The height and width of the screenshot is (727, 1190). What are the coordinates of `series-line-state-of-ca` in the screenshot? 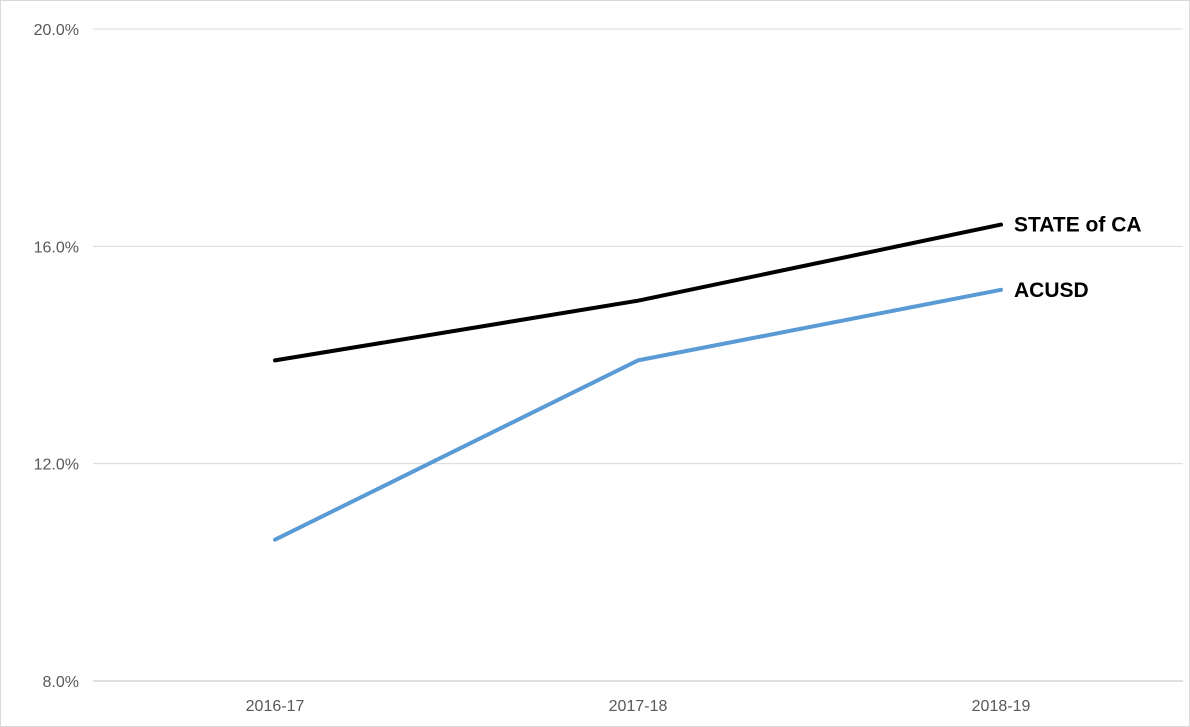 It's located at (638, 292).